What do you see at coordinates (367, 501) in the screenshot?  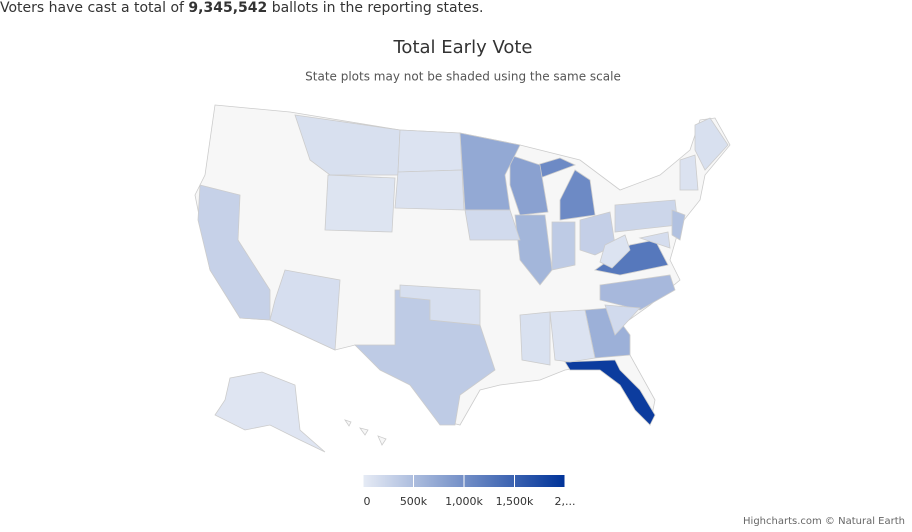 I see `legend-tick-label: 0` at bounding box center [367, 501].